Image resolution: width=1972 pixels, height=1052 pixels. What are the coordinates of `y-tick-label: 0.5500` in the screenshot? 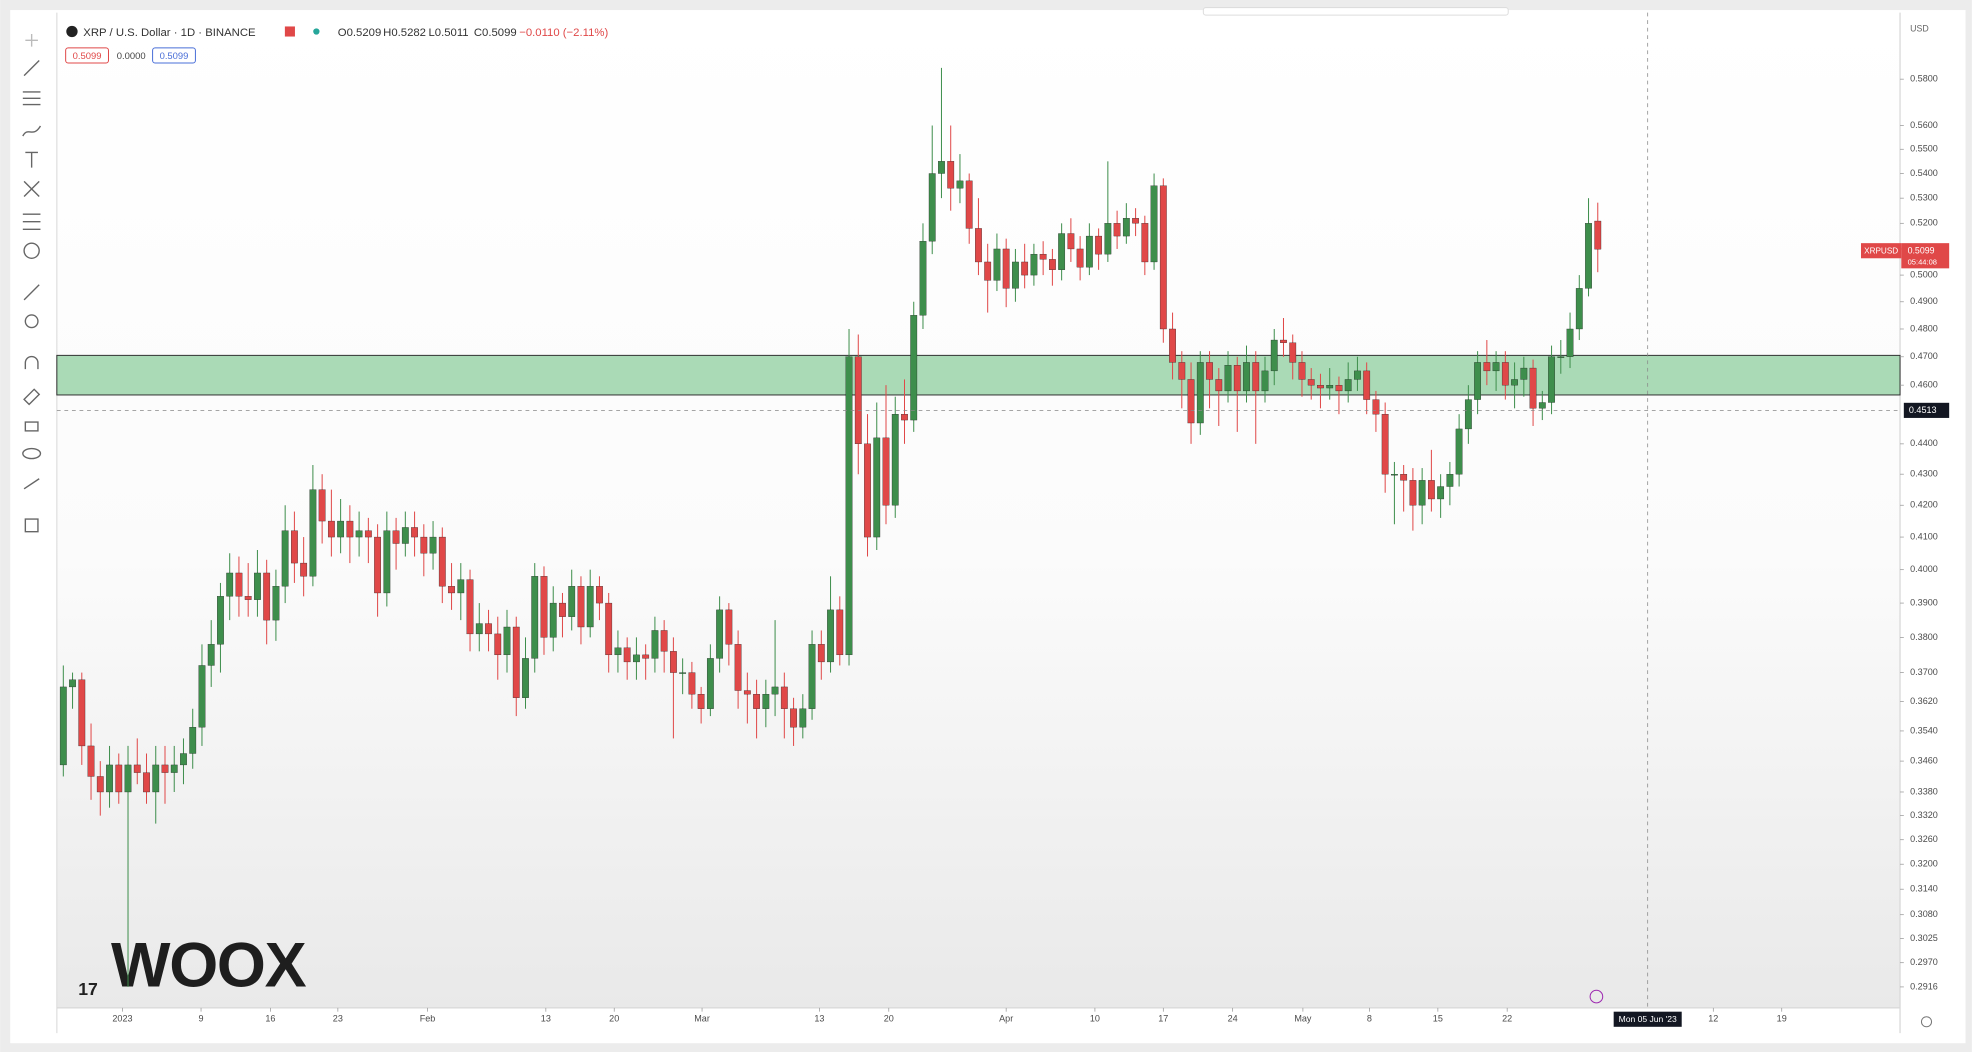 It's located at (1924, 149).